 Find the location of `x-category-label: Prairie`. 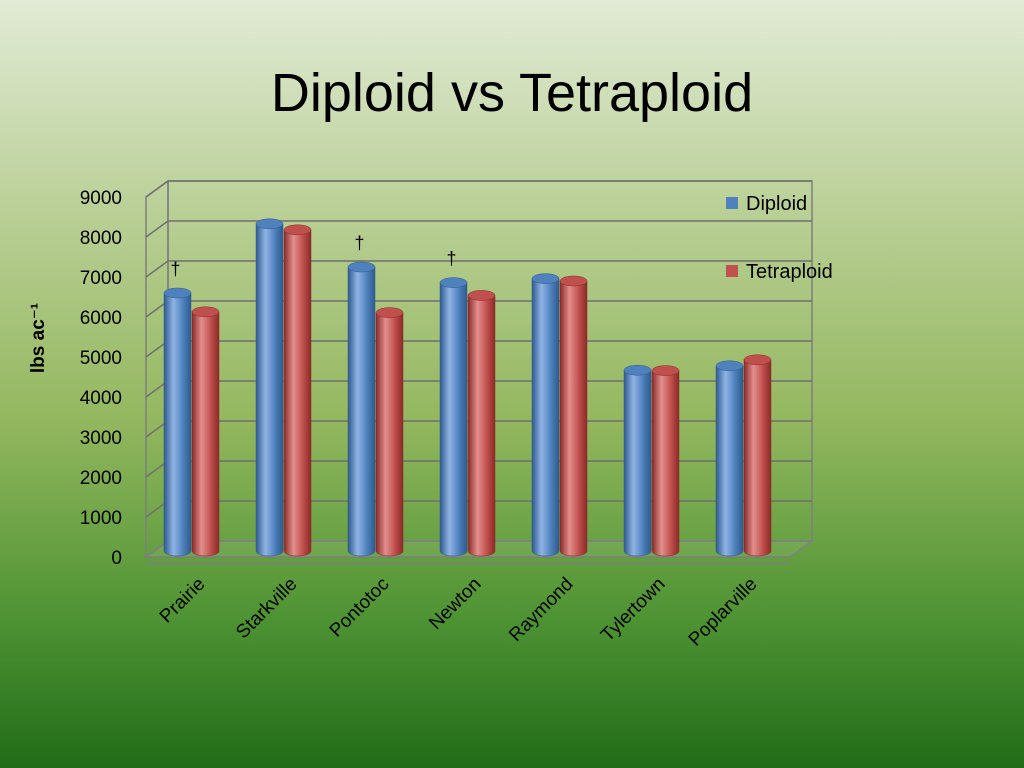

x-category-label: Prairie is located at coordinates (183, 601).